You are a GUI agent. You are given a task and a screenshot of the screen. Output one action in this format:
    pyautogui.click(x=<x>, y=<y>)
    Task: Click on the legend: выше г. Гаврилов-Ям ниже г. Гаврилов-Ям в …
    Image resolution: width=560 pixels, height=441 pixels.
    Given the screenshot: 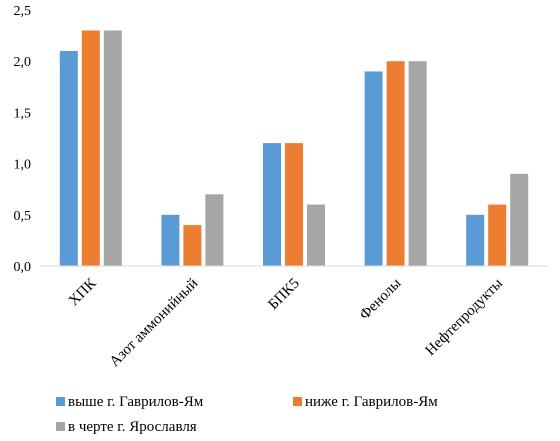 What is the action you would take?
    pyautogui.click(x=247, y=414)
    